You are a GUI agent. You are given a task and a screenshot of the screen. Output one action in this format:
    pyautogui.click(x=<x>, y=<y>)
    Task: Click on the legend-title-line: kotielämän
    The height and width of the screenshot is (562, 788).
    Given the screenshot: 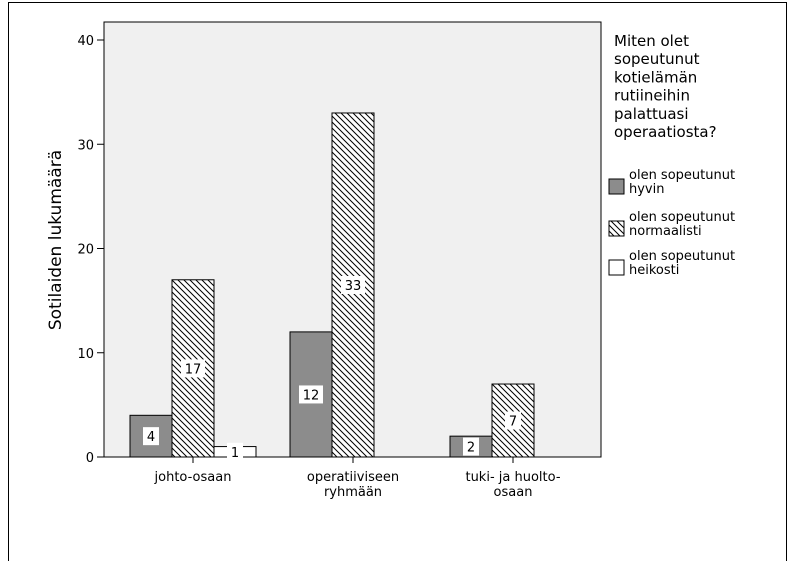 What is the action you would take?
    pyautogui.click(x=655, y=77)
    